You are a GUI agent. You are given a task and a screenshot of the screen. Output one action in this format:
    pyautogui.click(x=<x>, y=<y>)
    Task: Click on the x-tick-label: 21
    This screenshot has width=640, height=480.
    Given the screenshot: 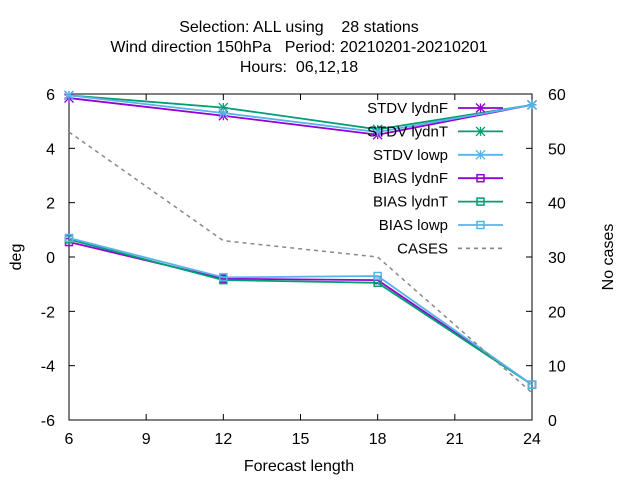 What is the action you would take?
    pyautogui.click(x=455, y=439)
    